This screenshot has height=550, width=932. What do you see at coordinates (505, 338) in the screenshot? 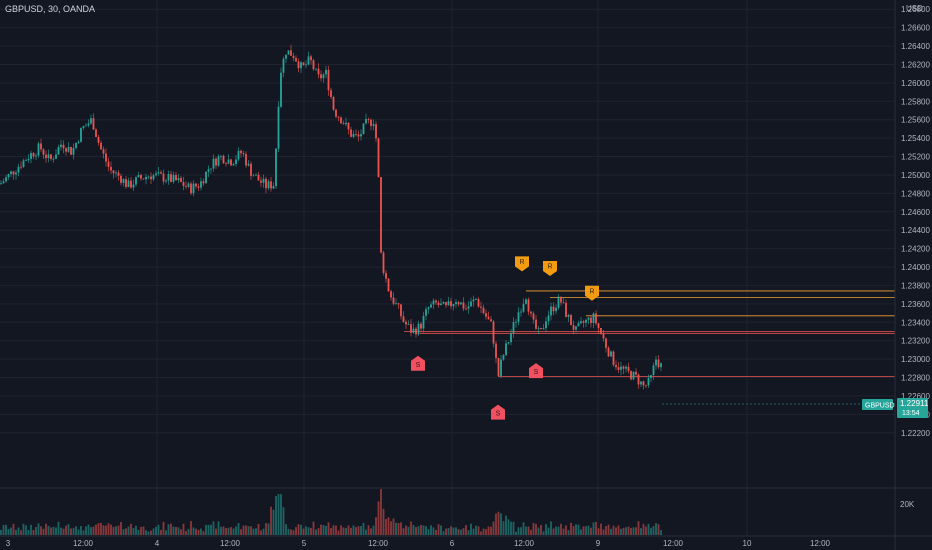
I see `signal-markers: R R R S S S` at bounding box center [505, 338].